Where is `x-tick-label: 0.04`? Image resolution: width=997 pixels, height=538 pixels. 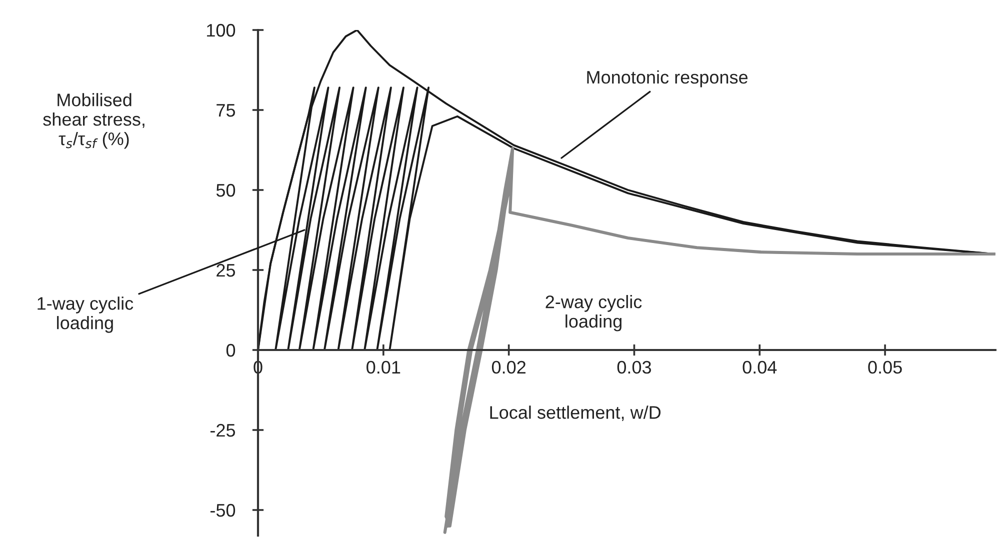
x-tick-label: 0.04 is located at coordinates (759, 367).